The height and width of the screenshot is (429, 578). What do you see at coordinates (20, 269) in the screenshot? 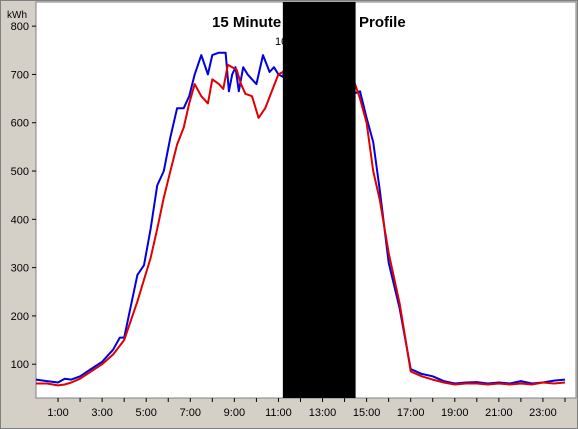
I see `y-tick-label: 300` at bounding box center [20, 269].